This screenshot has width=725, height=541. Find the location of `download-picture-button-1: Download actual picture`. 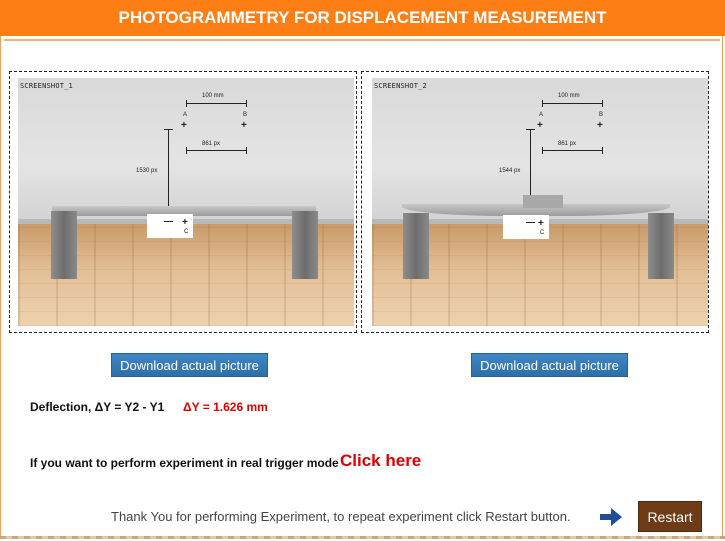

download-picture-button-1: Download actual picture is located at coordinates (189, 365).